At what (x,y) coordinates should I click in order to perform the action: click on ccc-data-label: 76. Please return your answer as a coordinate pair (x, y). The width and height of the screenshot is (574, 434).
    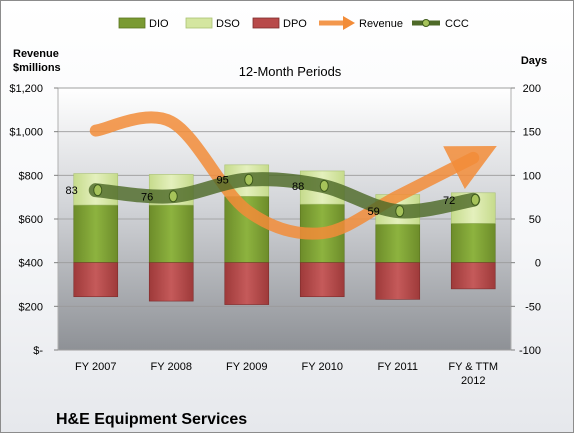
    Looking at the image, I should click on (147, 197).